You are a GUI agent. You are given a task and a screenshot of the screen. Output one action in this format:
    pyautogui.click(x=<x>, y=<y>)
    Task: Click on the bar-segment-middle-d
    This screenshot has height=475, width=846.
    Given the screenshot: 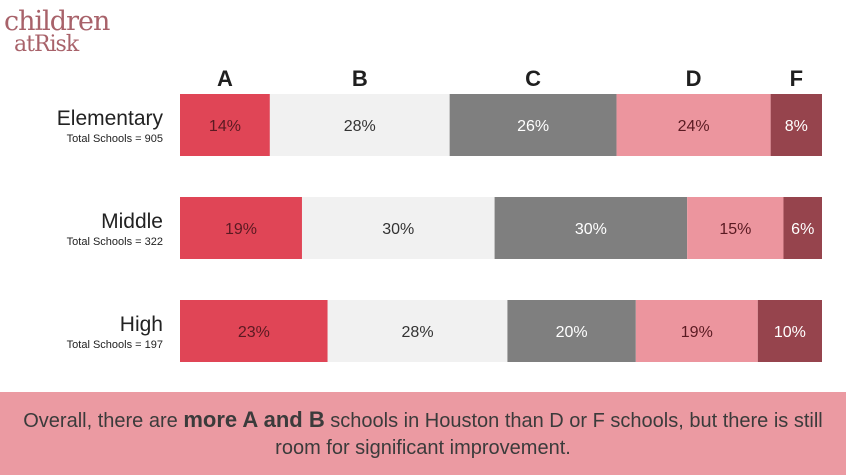 What is the action you would take?
    pyautogui.click(x=735, y=228)
    